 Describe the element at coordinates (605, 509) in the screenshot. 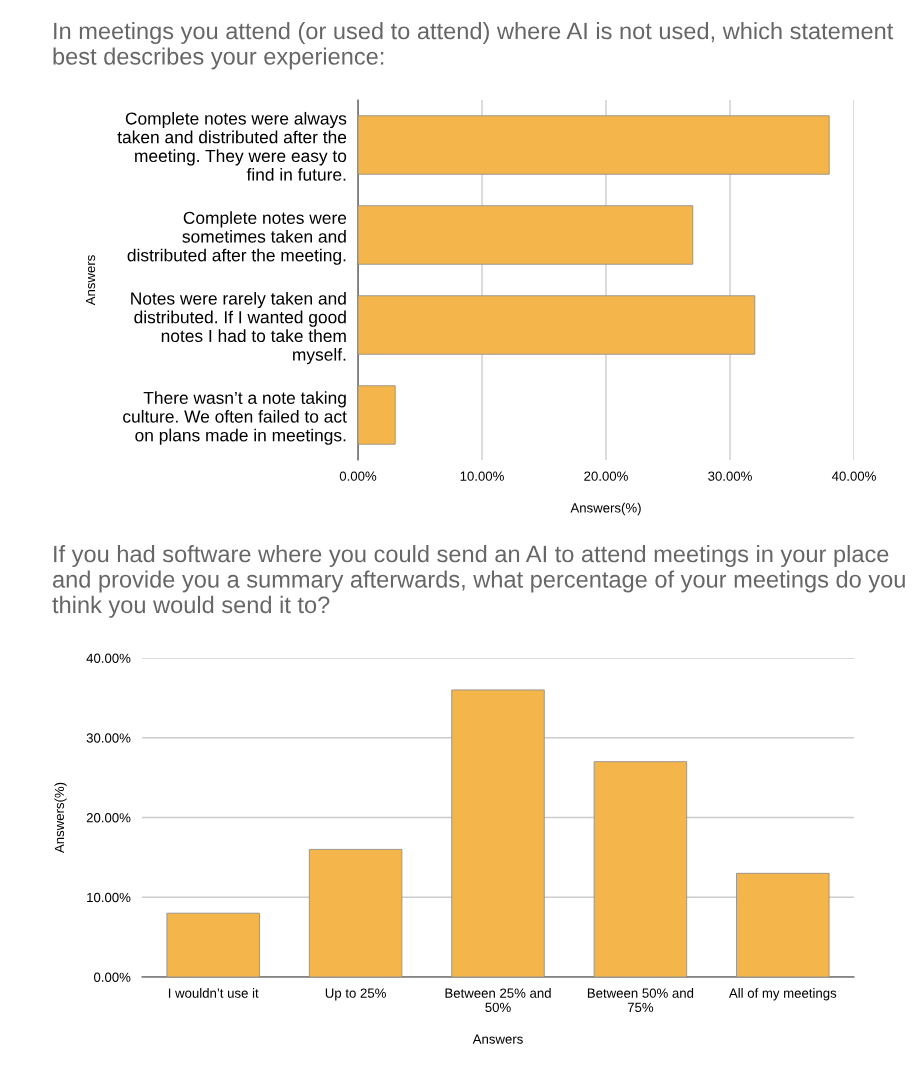

I see `x-axis-title: Answers(%)` at that location.